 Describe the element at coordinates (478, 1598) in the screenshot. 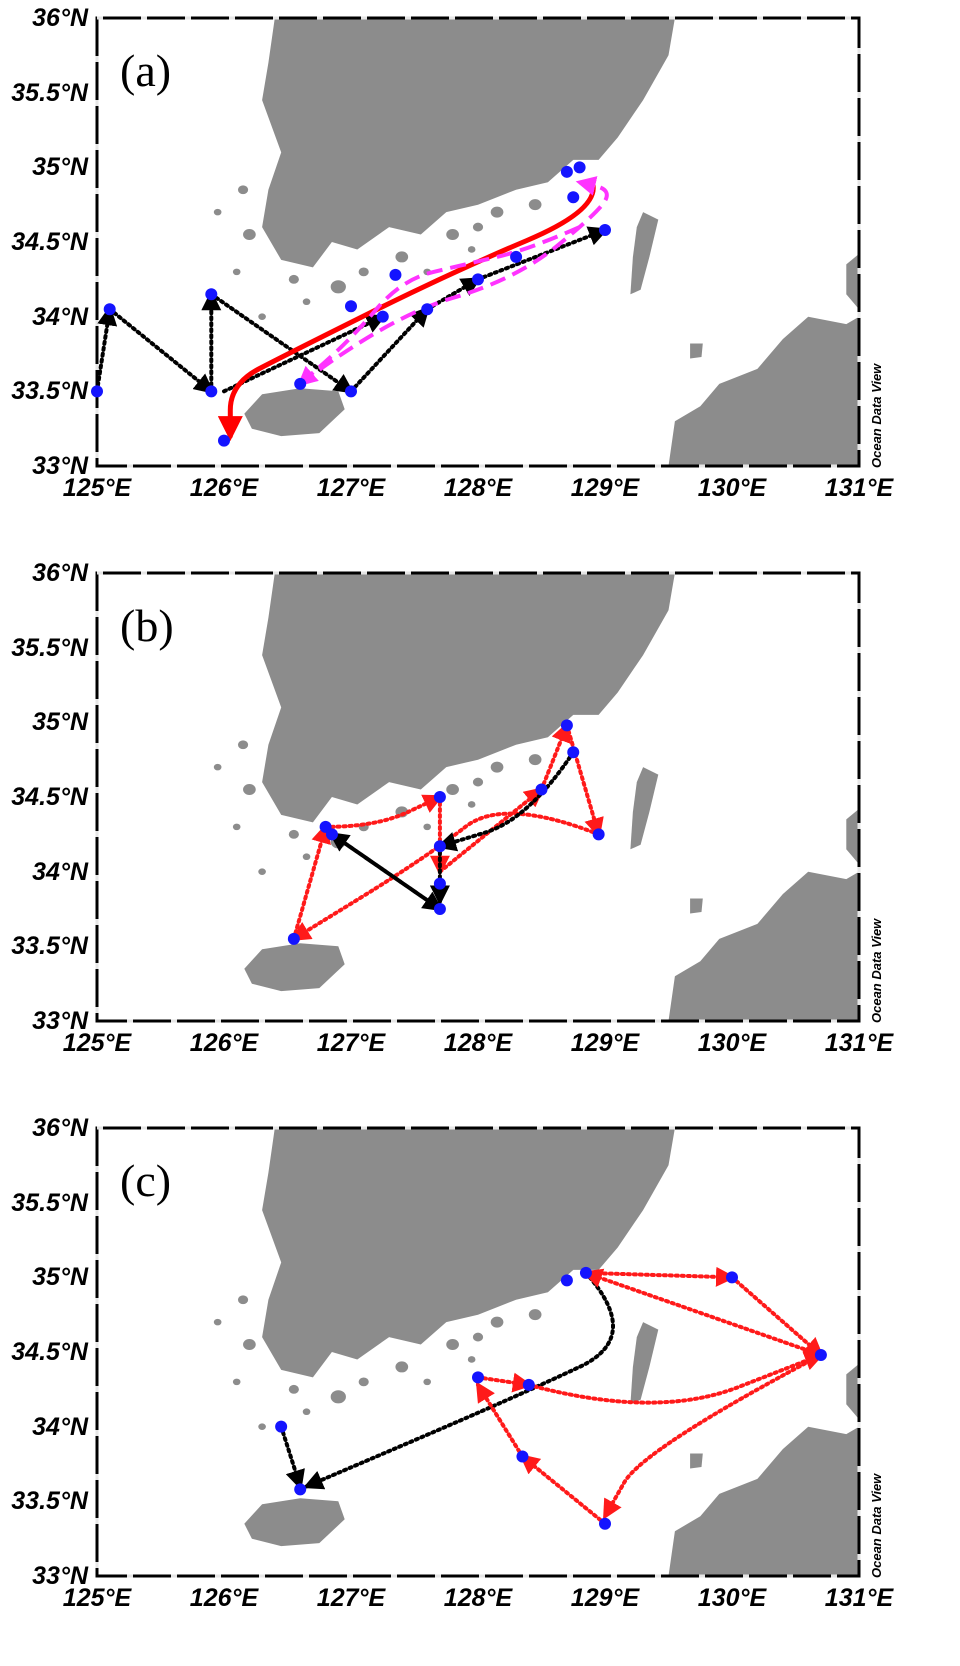

I see `lon-tick-label: 128°E` at that location.